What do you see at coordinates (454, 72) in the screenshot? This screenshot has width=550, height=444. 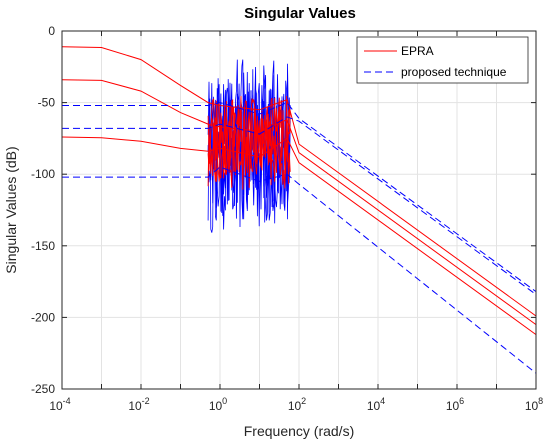 I see `legend-label-proposed-technique: proposed technique` at bounding box center [454, 72].